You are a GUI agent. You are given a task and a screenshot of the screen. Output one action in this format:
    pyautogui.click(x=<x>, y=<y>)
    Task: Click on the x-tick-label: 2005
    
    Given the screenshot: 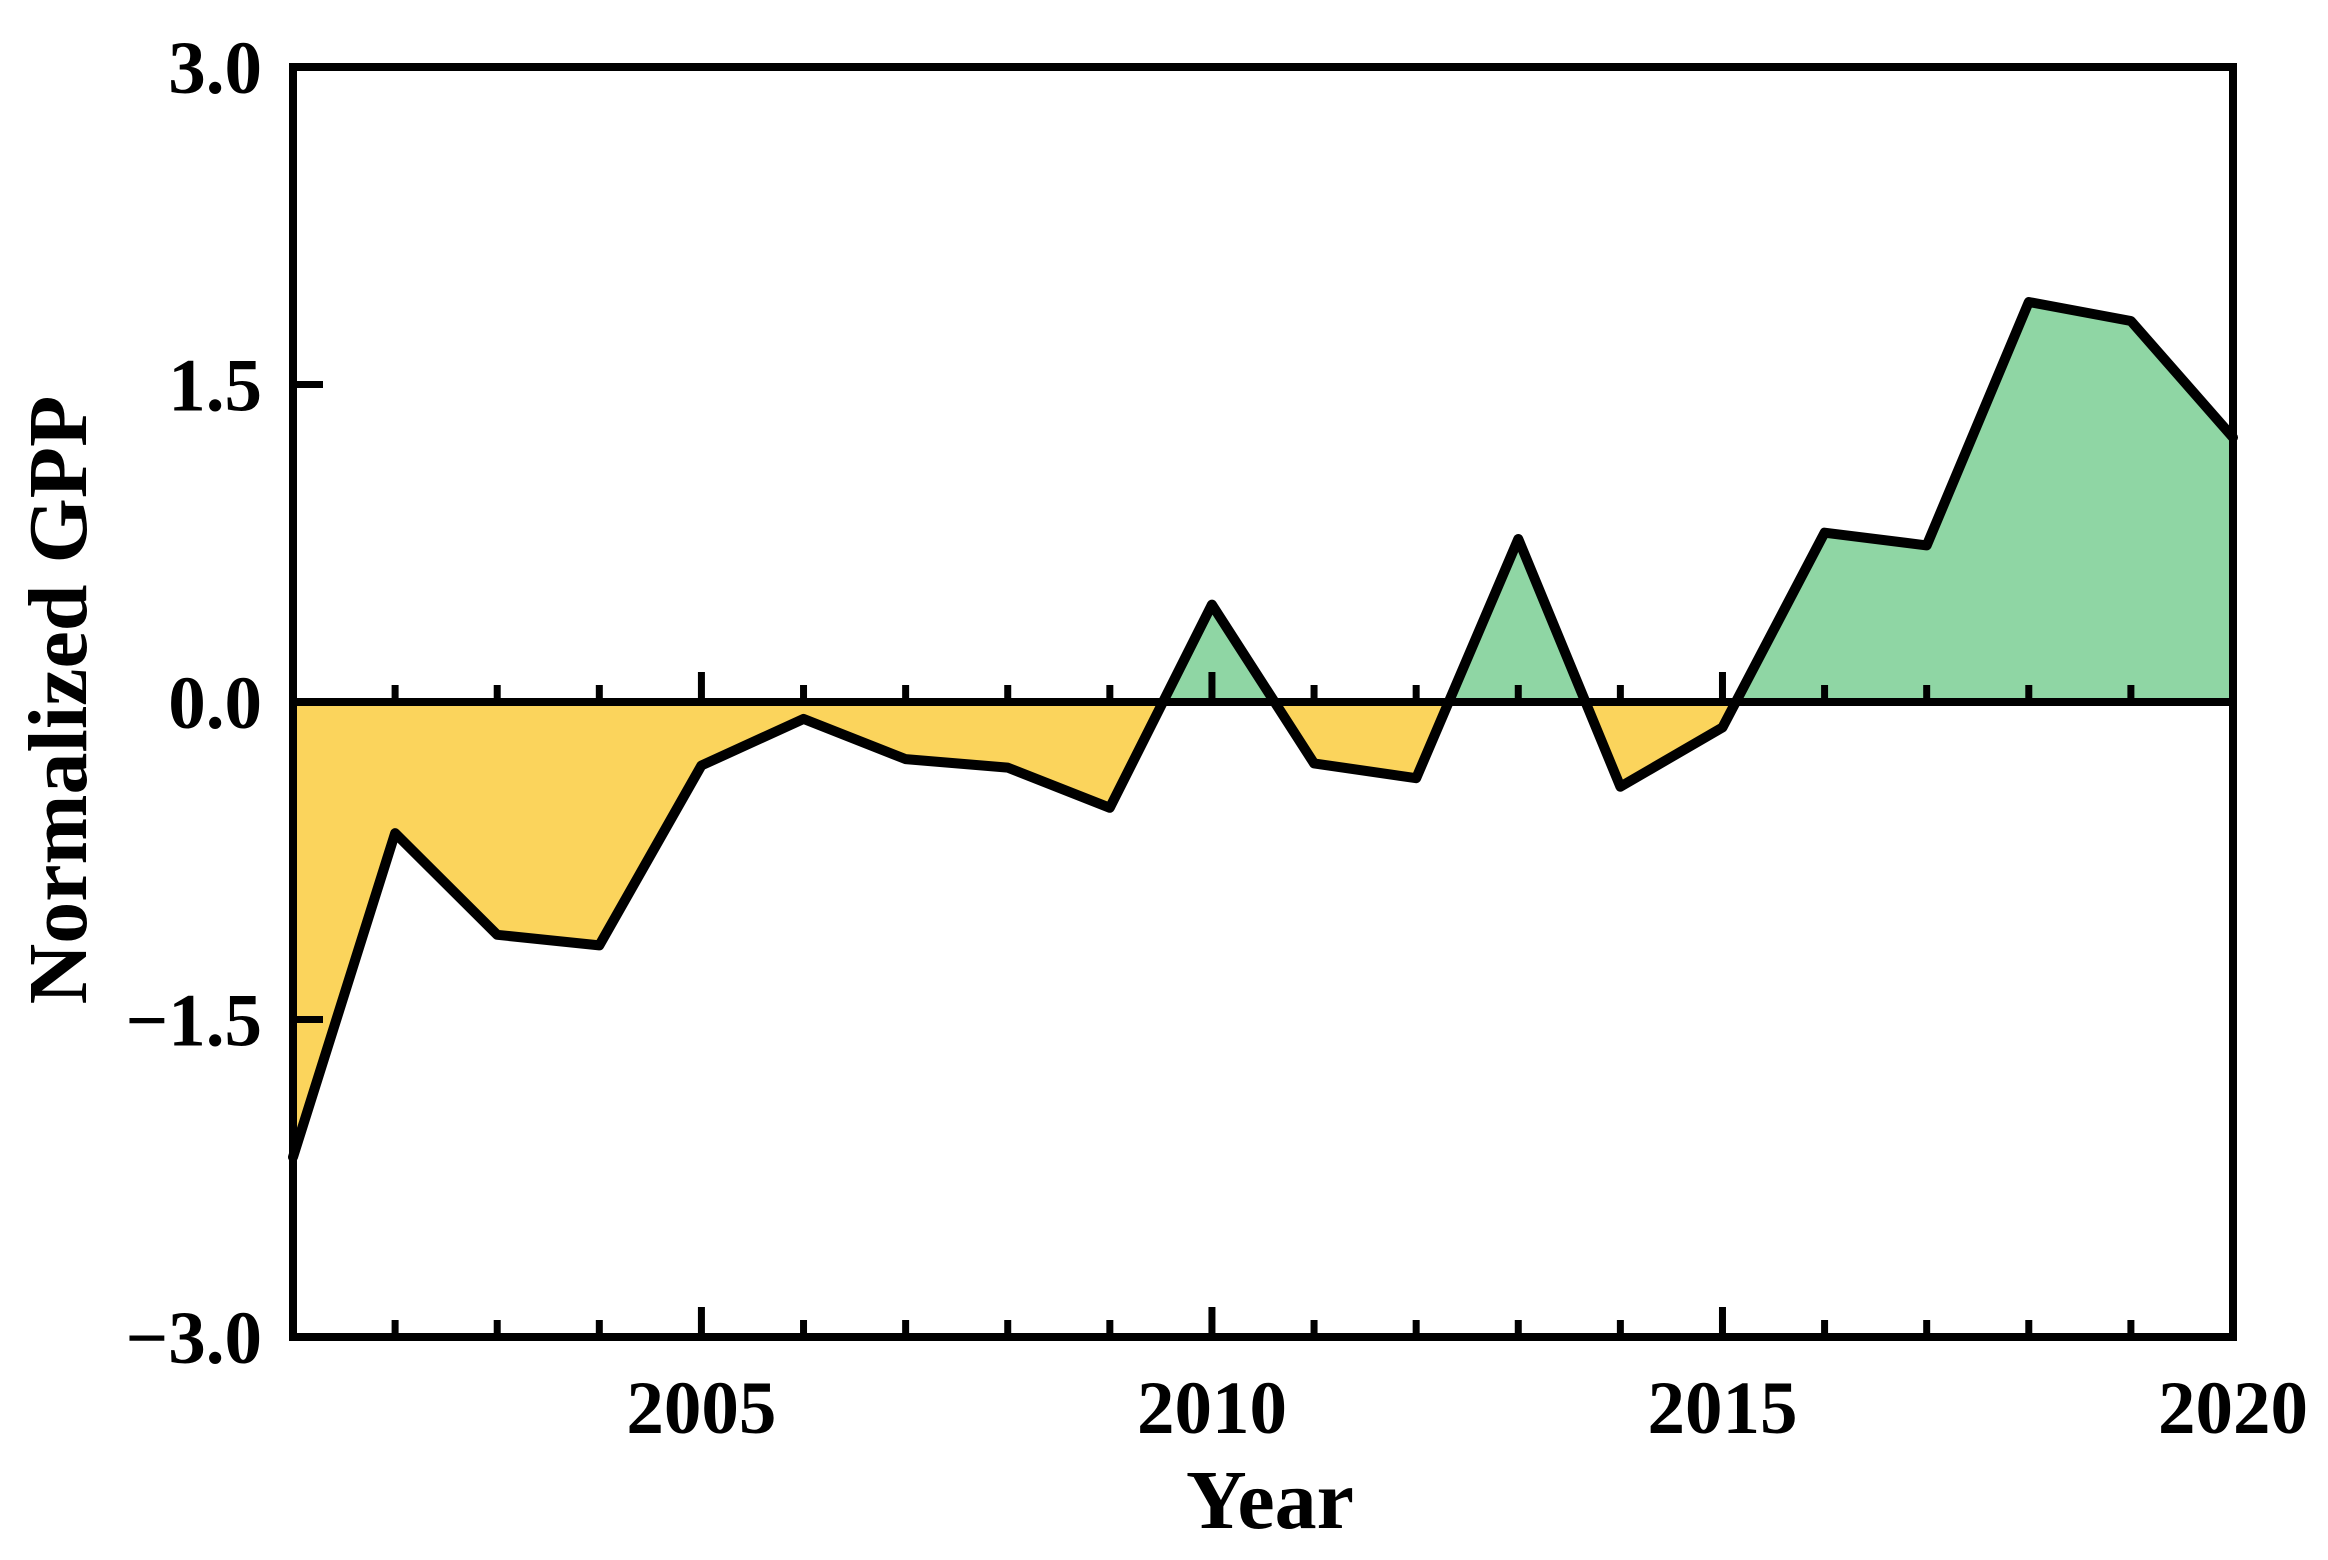 What is the action you would take?
    pyautogui.click(x=701, y=1408)
    